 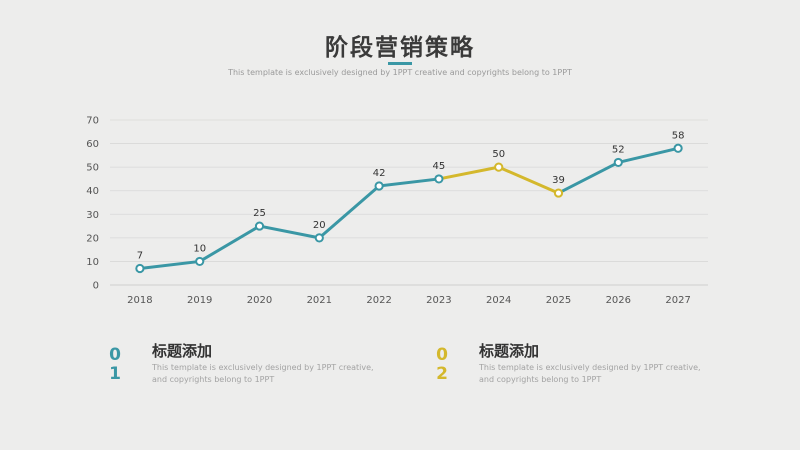 What do you see at coordinates (96, 286) in the screenshot?
I see `y-tick-label: 0` at bounding box center [96, 286].